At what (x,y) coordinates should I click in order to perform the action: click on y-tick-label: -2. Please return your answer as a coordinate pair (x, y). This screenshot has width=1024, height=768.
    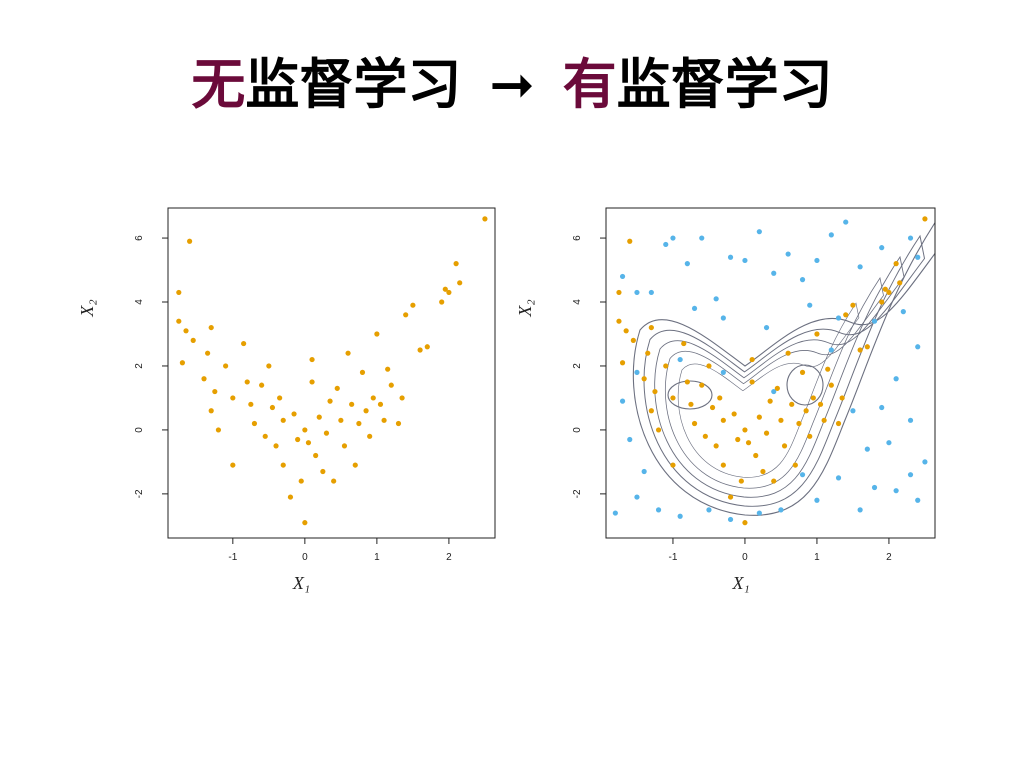
    Looking at the image, I should click on (139, 493).